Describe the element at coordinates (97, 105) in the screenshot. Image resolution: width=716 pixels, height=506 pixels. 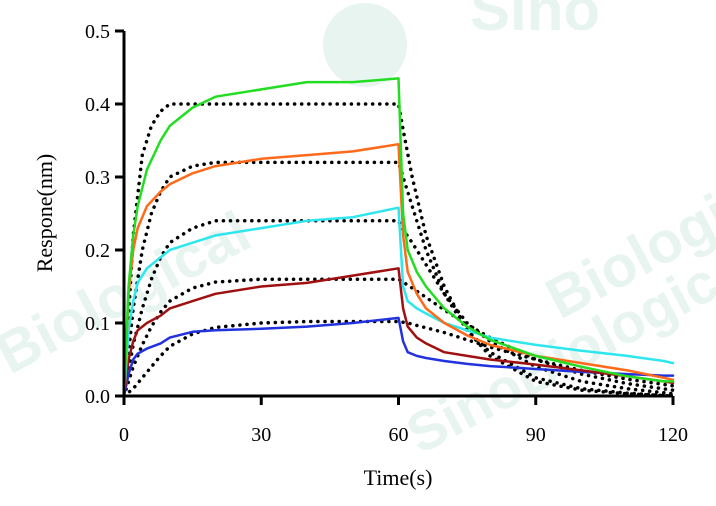
I see `y-tick-label: 0.4` at that location.